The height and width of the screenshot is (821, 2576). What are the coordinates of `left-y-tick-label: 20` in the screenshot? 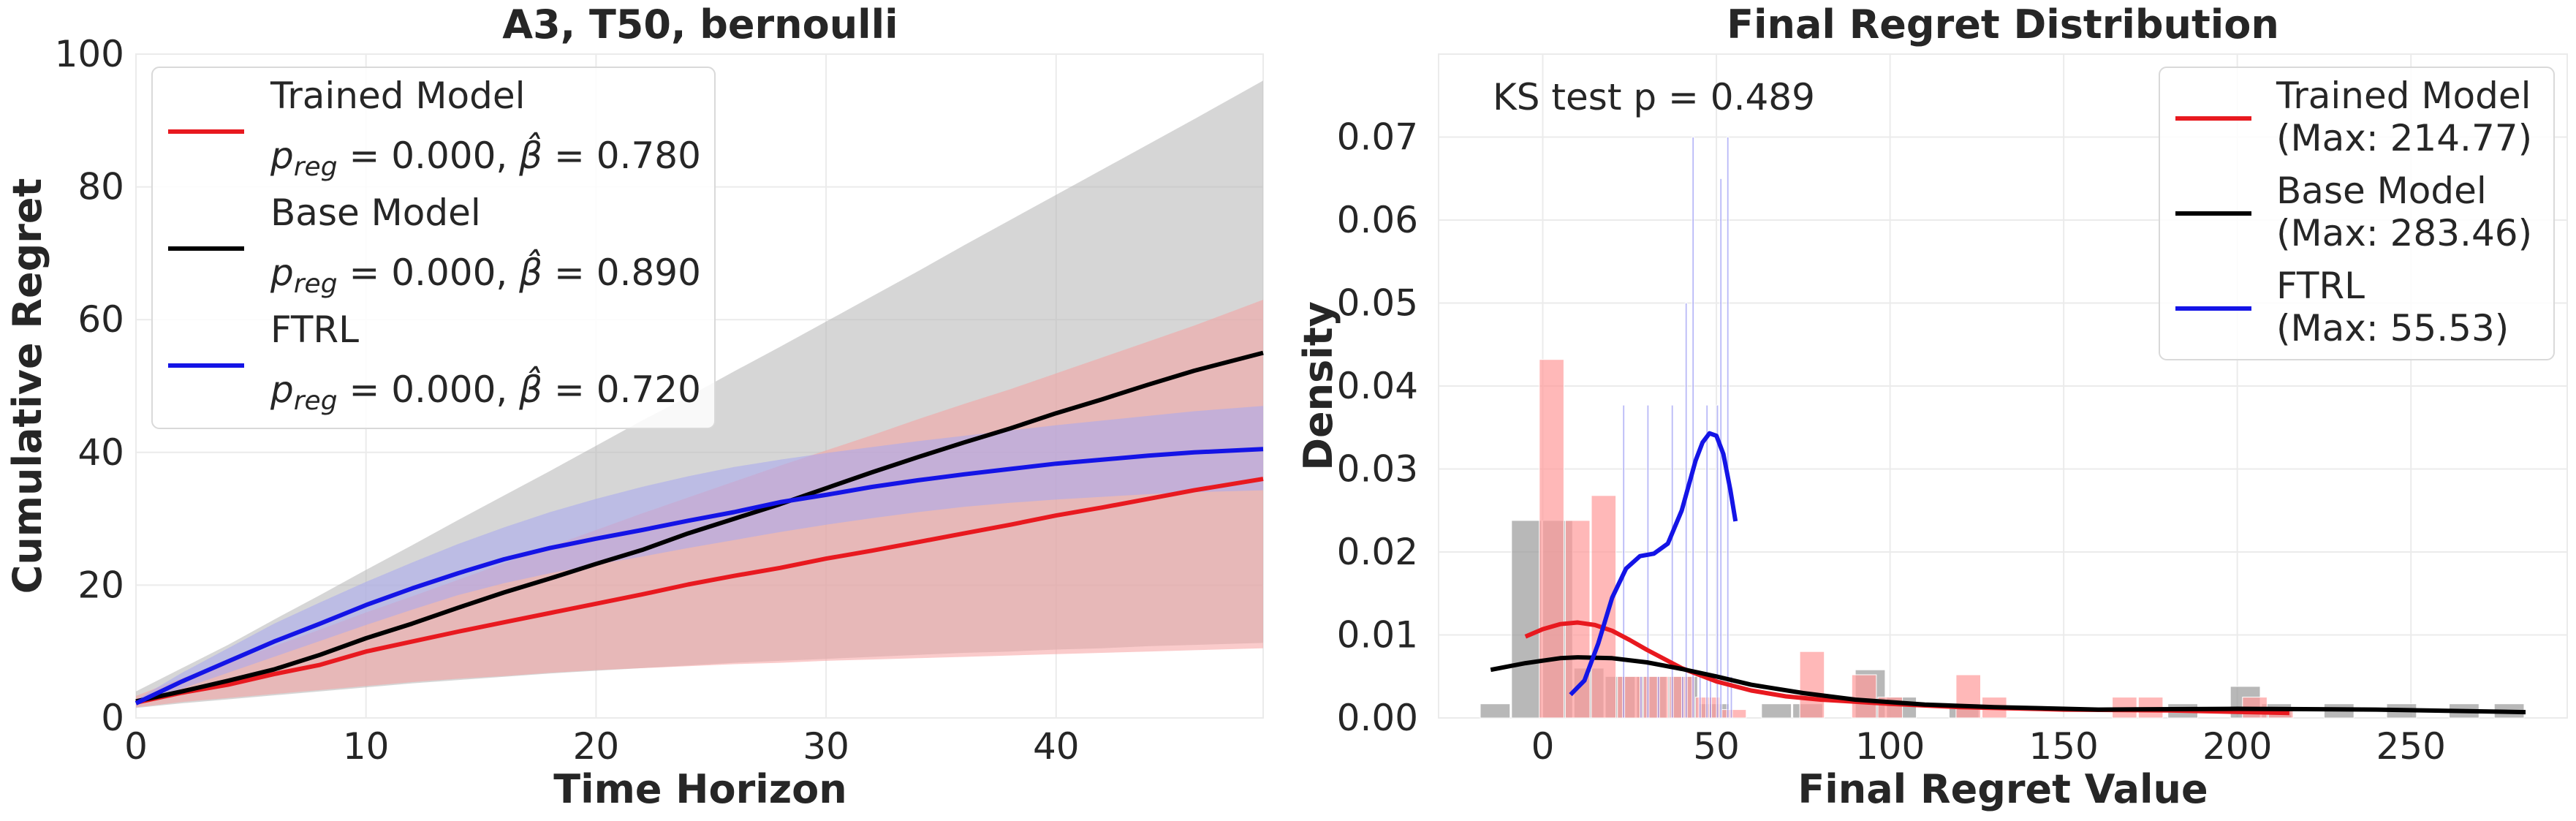 It's located at (100, 585).